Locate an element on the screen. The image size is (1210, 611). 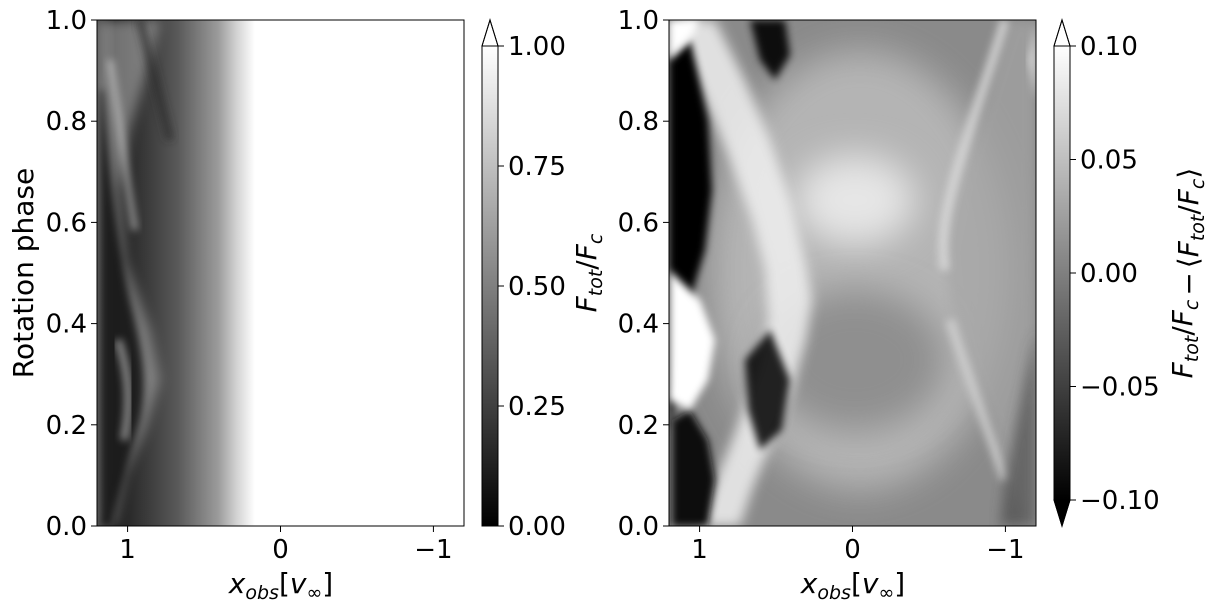
y-tick-label-right-3: 0.6 is located at coordinates (638, 223).